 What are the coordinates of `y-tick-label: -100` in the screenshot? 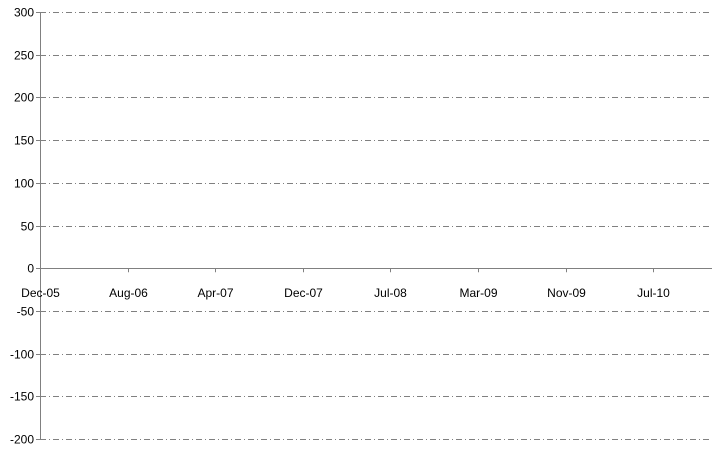 It's located at (22, 355).